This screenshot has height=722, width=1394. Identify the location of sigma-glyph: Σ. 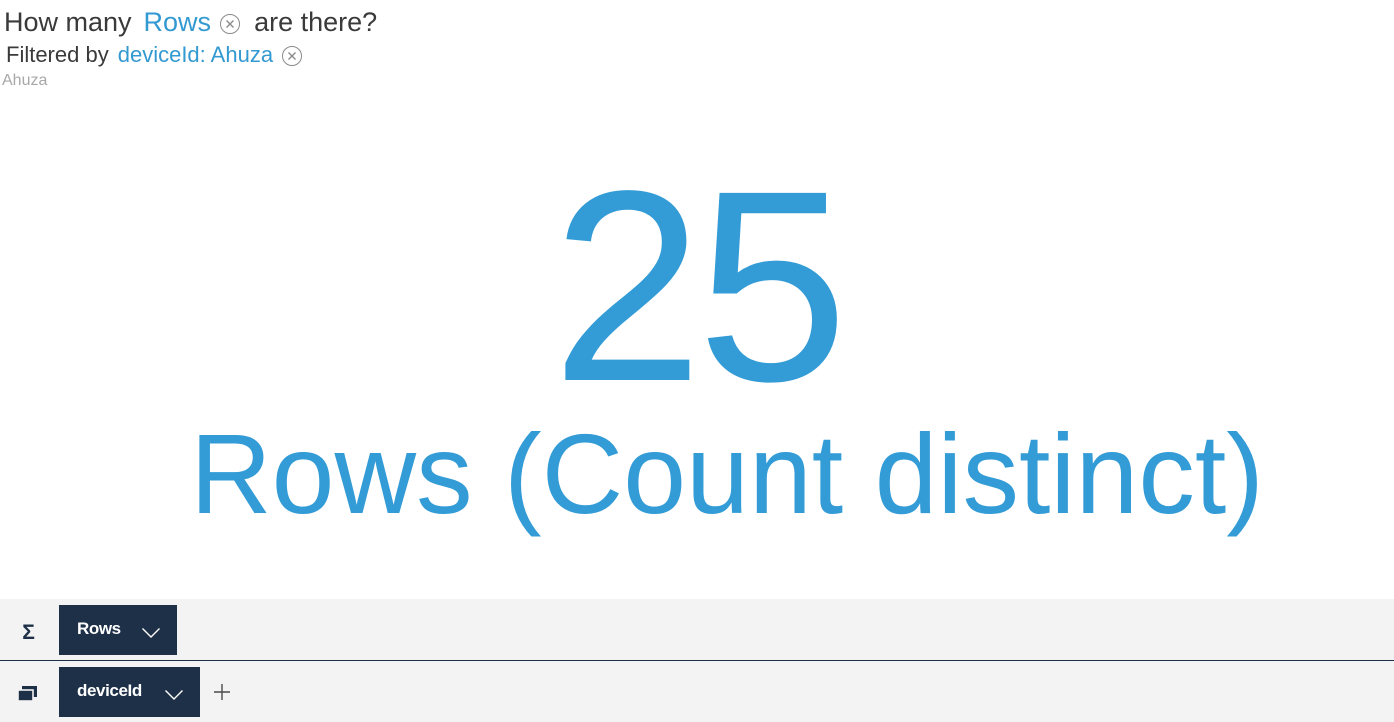
(28, 632).